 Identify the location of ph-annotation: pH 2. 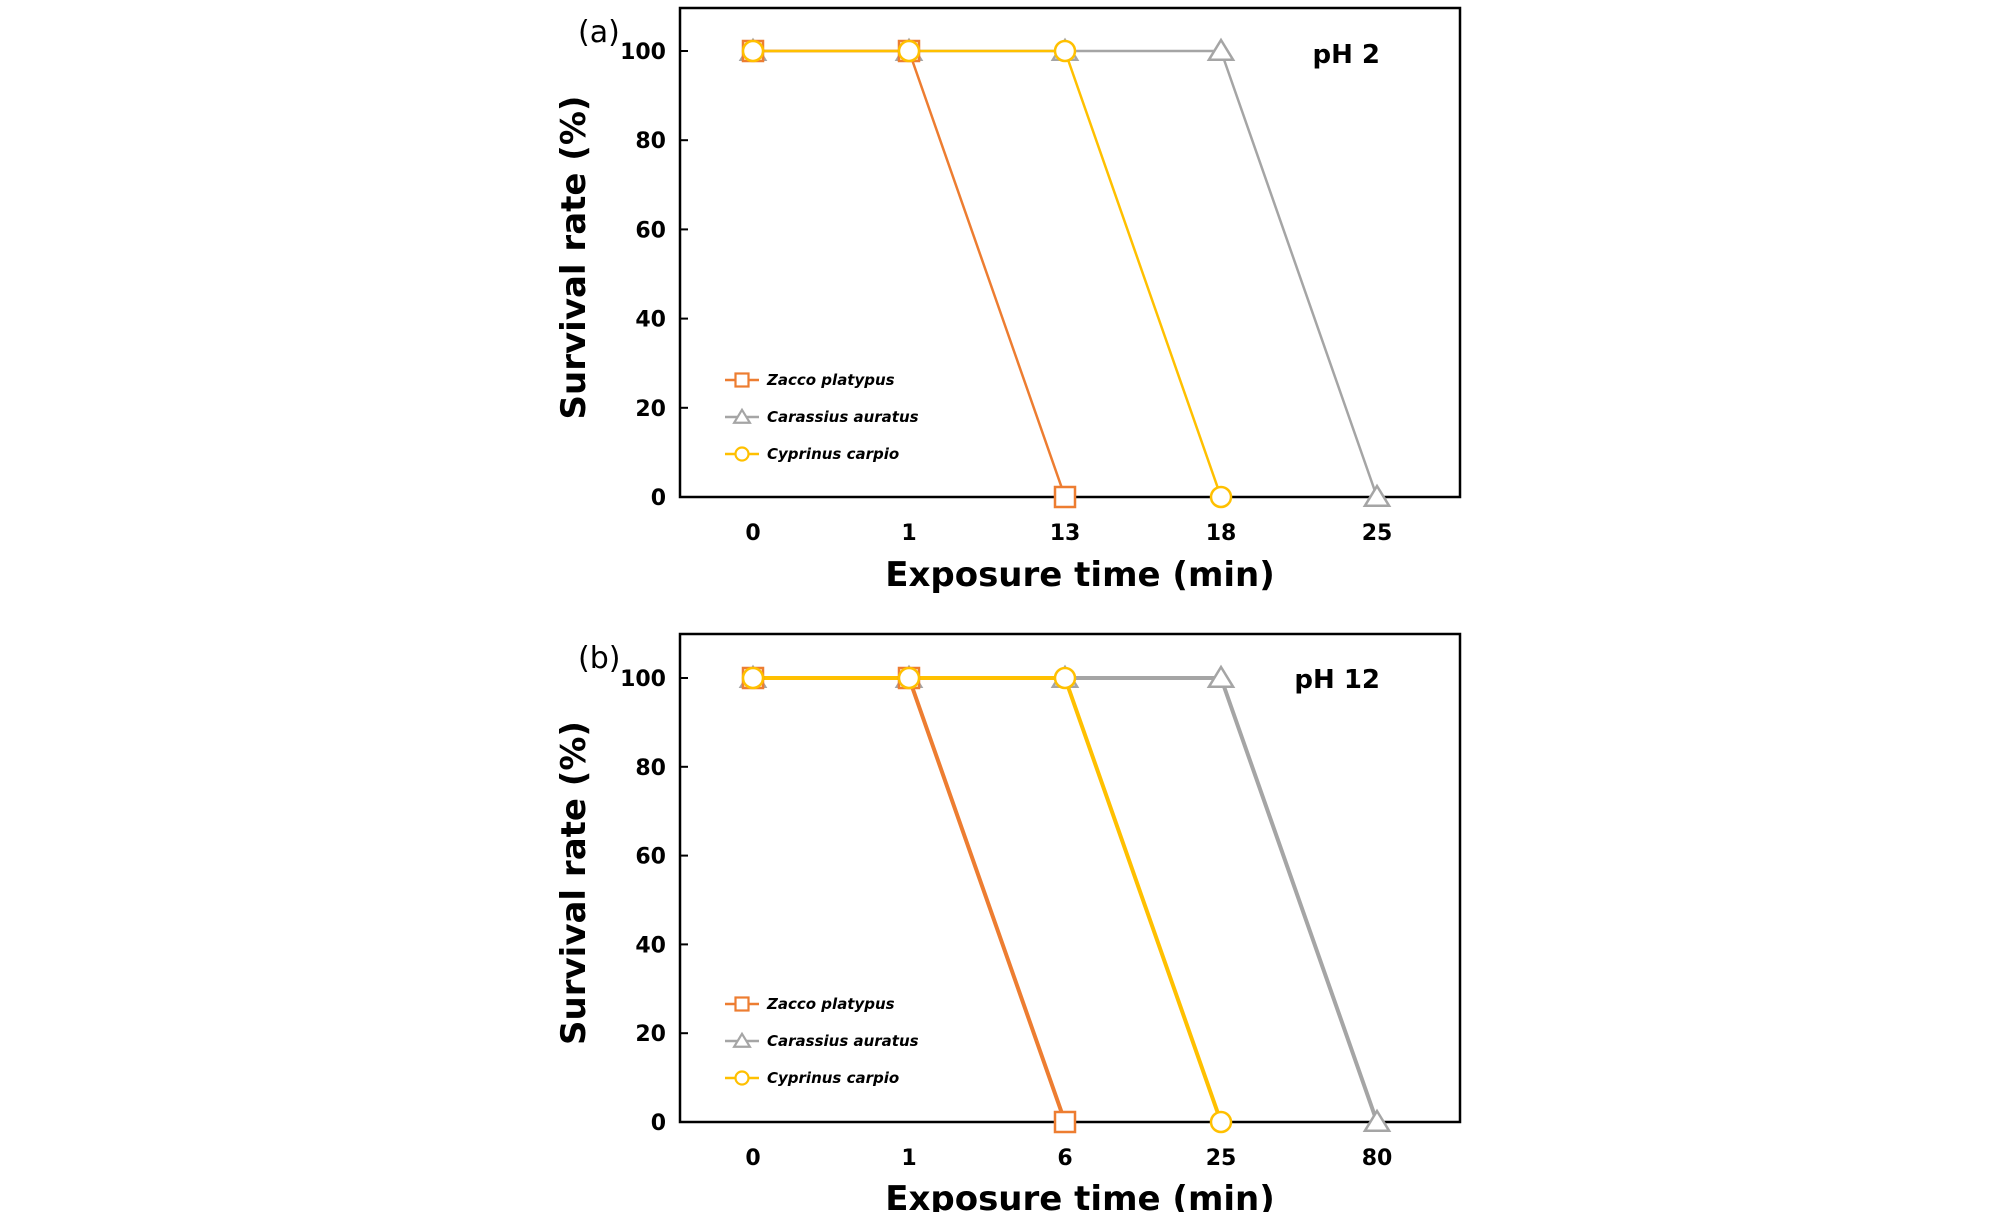
(1346, 55).